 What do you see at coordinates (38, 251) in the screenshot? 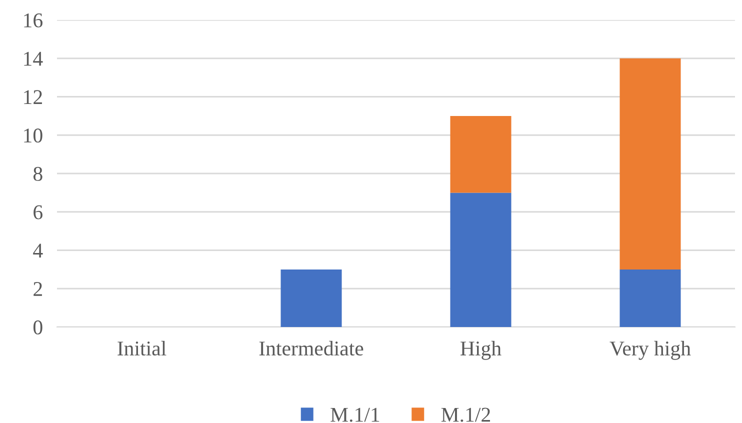
I see `y-tick-label: 4` at bounding box center [38, 251].